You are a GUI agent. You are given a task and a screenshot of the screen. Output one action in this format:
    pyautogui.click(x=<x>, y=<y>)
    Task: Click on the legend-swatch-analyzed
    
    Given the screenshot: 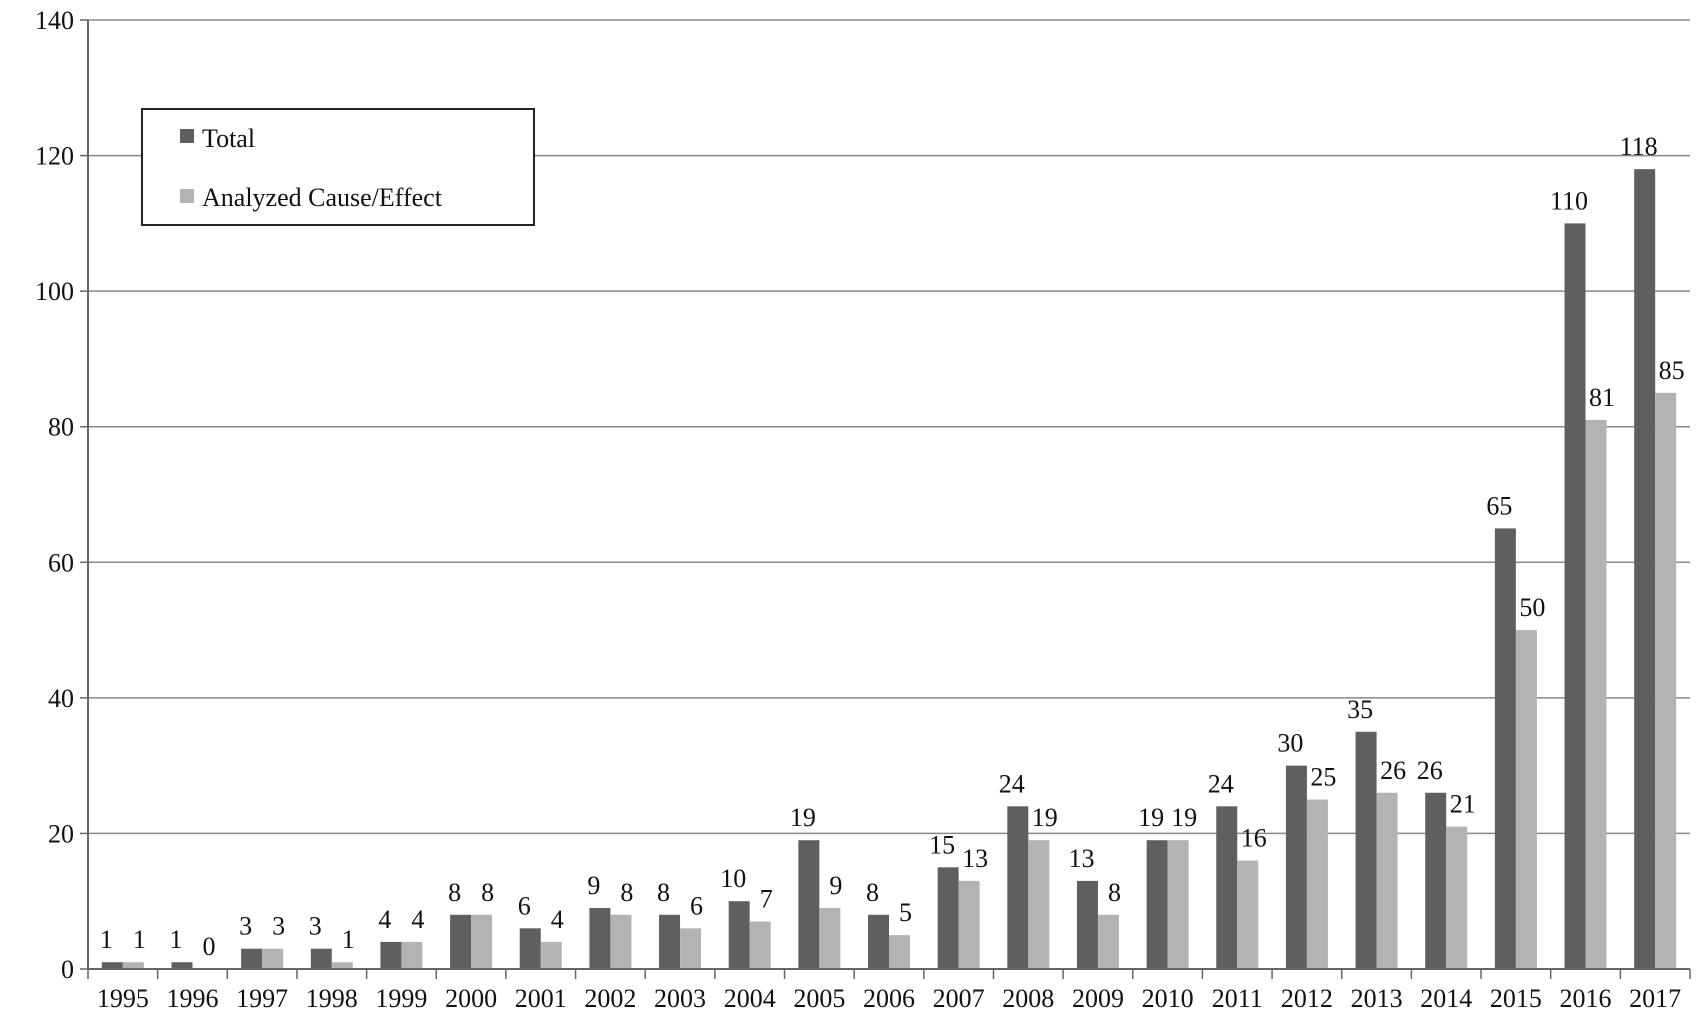 What is the action you would take?
    pyautogui.click(x=187, y=196)
    